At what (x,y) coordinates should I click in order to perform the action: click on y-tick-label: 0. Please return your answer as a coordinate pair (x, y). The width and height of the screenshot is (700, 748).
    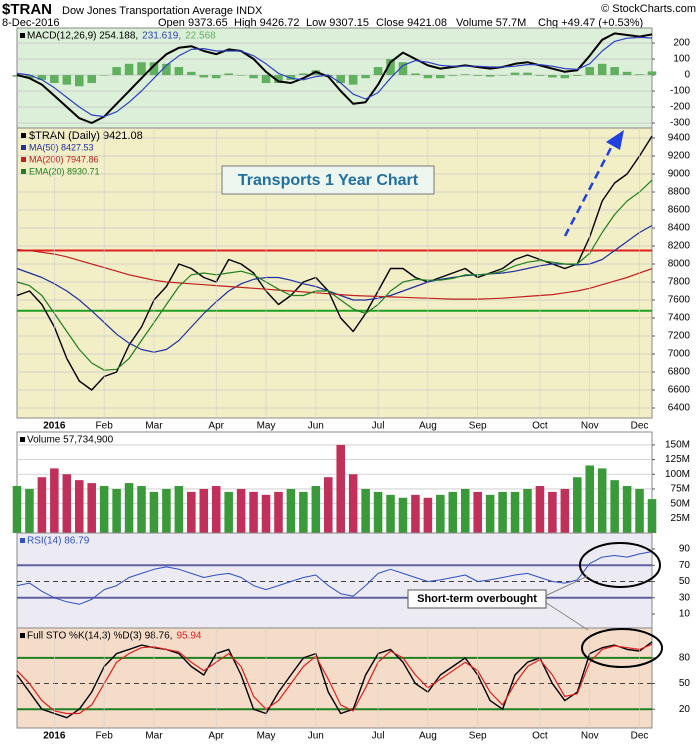
    Looking at the image, I should click on (687, 75).